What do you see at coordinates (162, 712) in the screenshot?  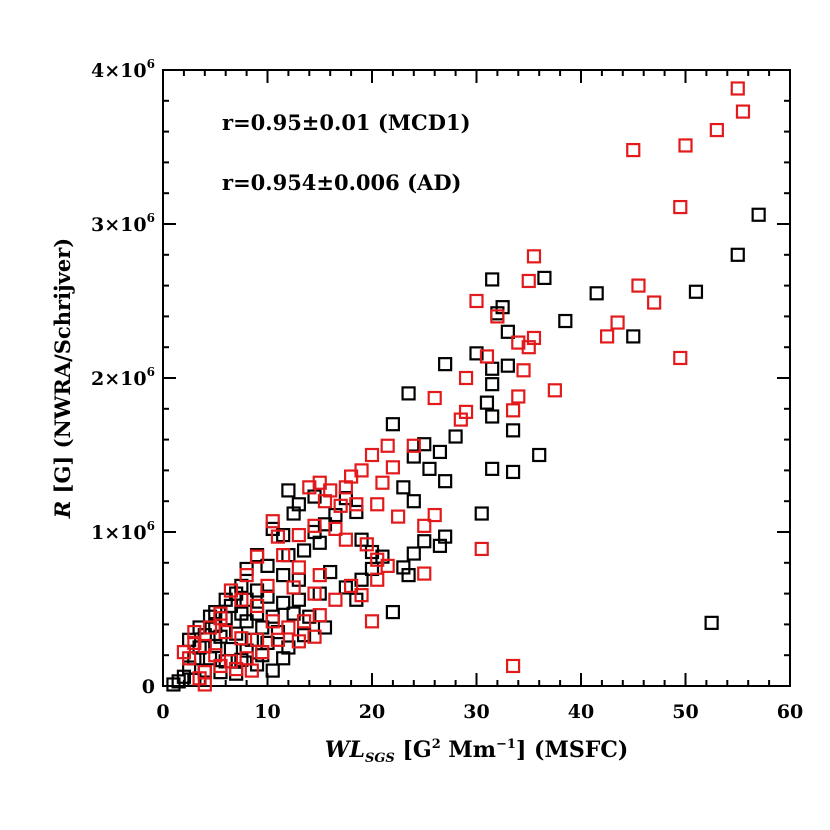 I see `x-tick-label: 0` at bounding box center [162, 712].